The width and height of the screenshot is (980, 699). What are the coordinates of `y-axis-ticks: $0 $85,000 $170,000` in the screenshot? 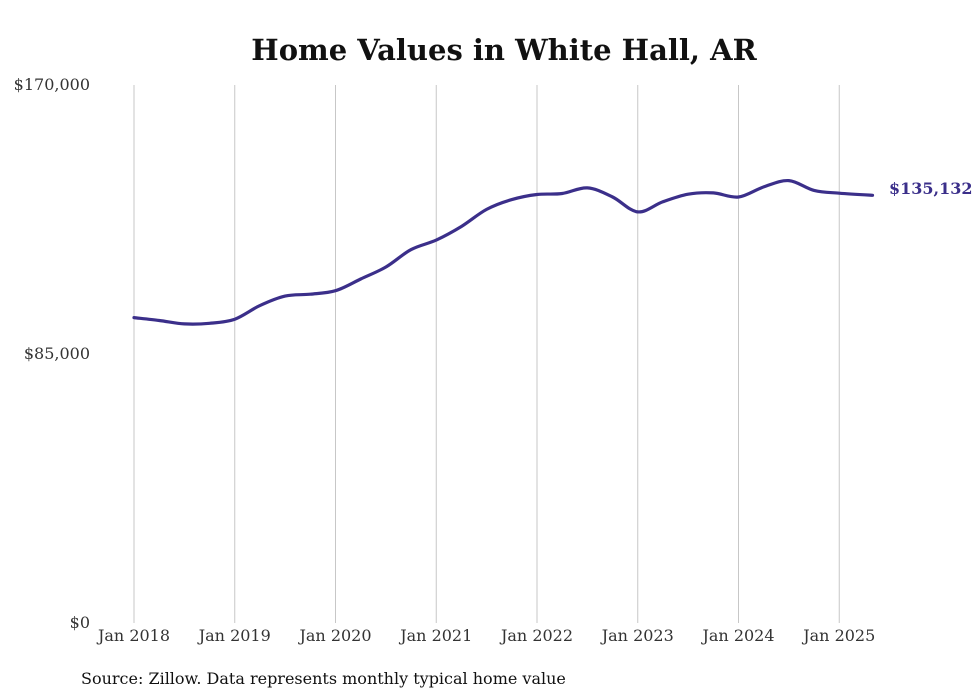 It's located at (52, 353).